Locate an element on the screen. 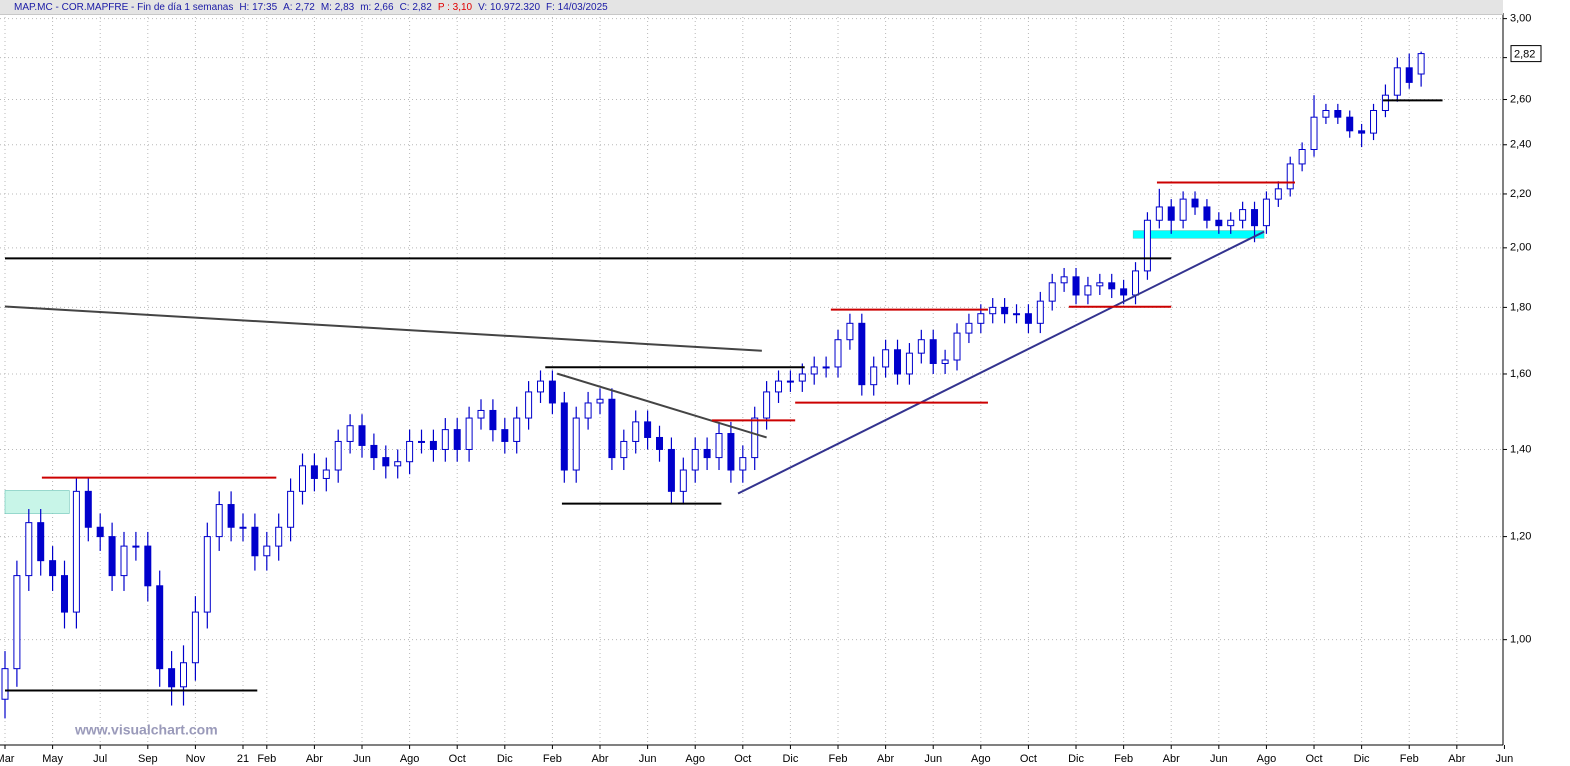 The image size is (1570, 766). header-item: F: 14/03/2025 is located at coordinates (577, 7).